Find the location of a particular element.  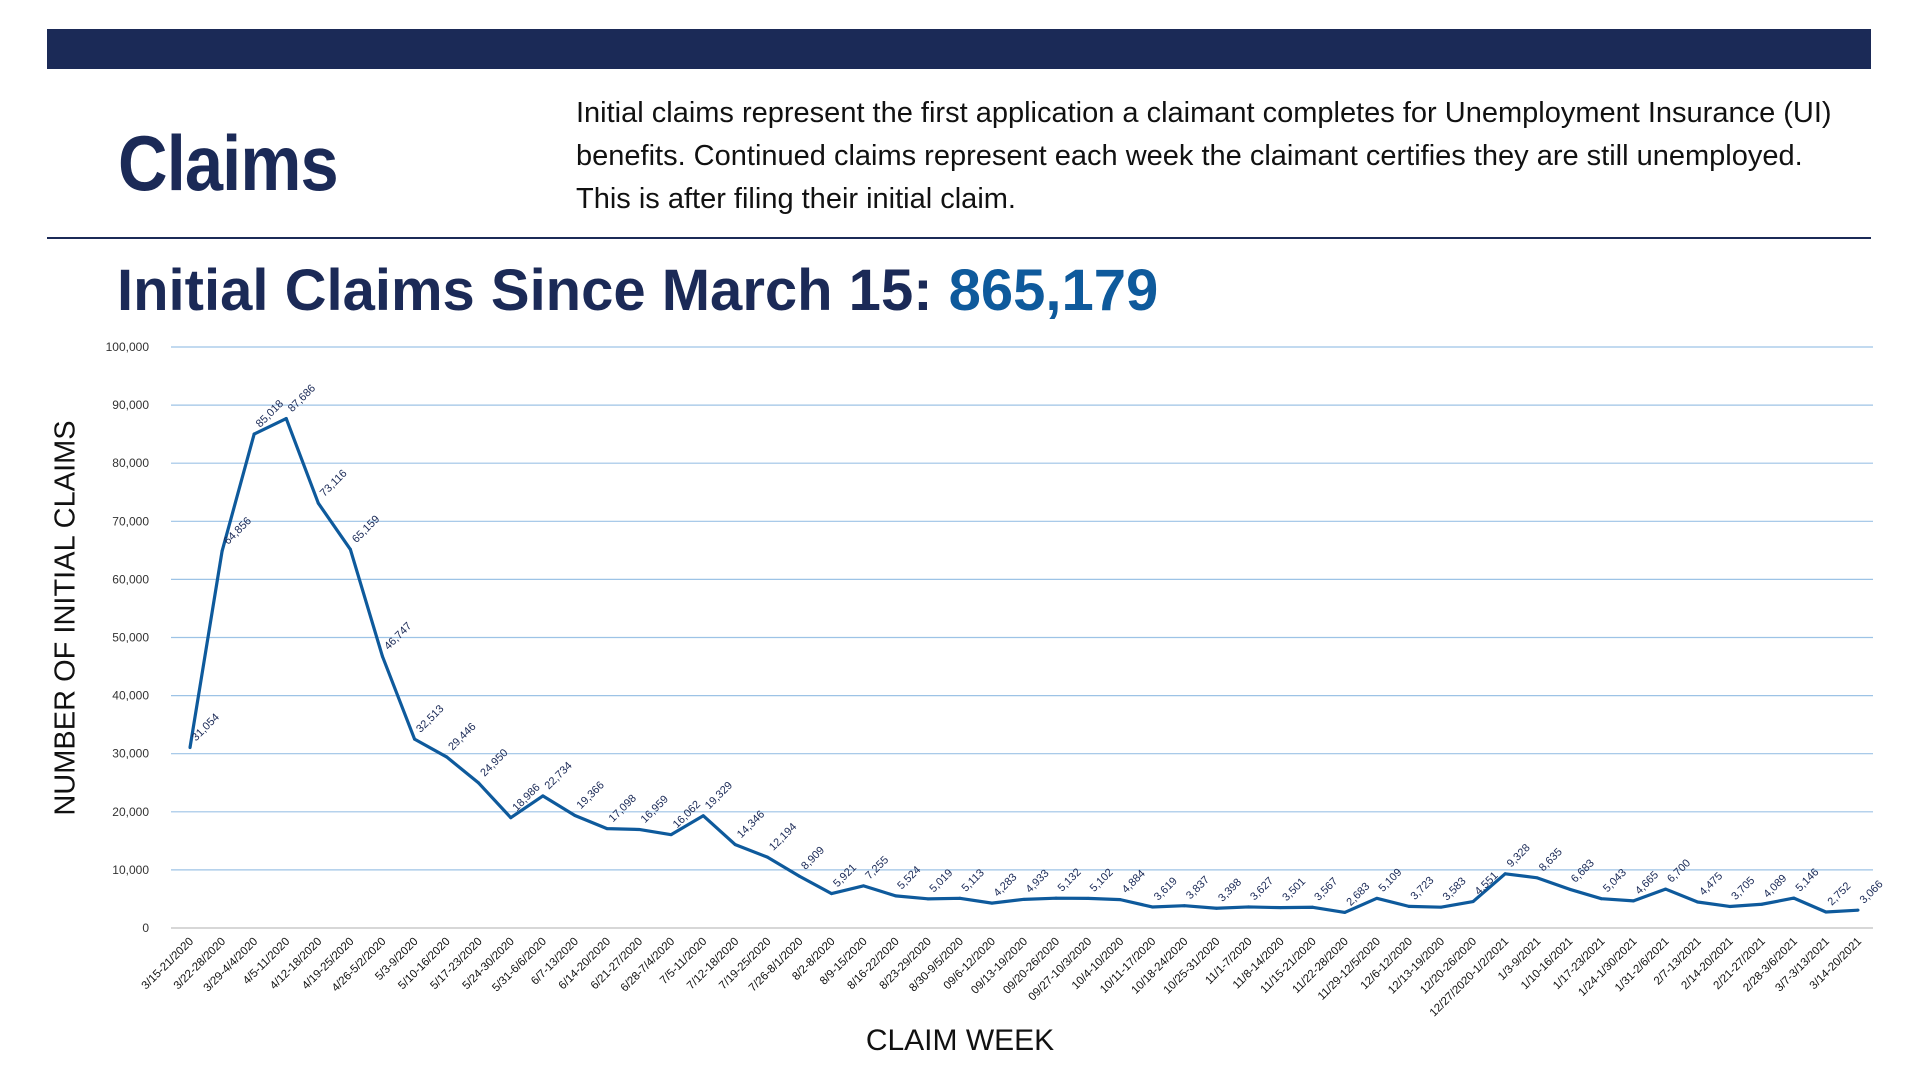

x-tick-label: 1/24-1/30/2021 is located at coordinates (1607, 967).